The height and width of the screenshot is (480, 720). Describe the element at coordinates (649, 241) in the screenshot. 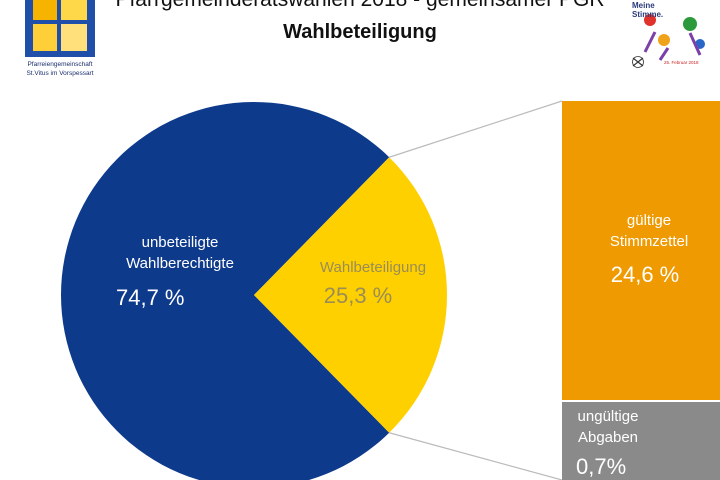

I see `bar-segment-label: Stimmzettel` at that location.